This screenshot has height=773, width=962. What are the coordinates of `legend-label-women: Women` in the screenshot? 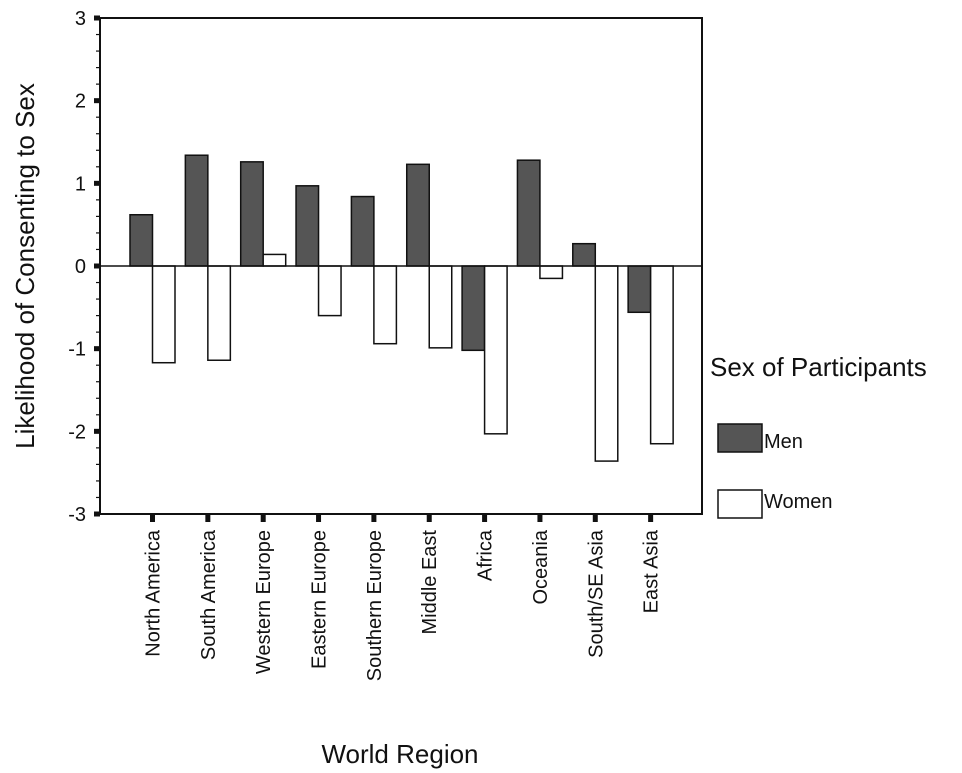 It's located at (798, 502).